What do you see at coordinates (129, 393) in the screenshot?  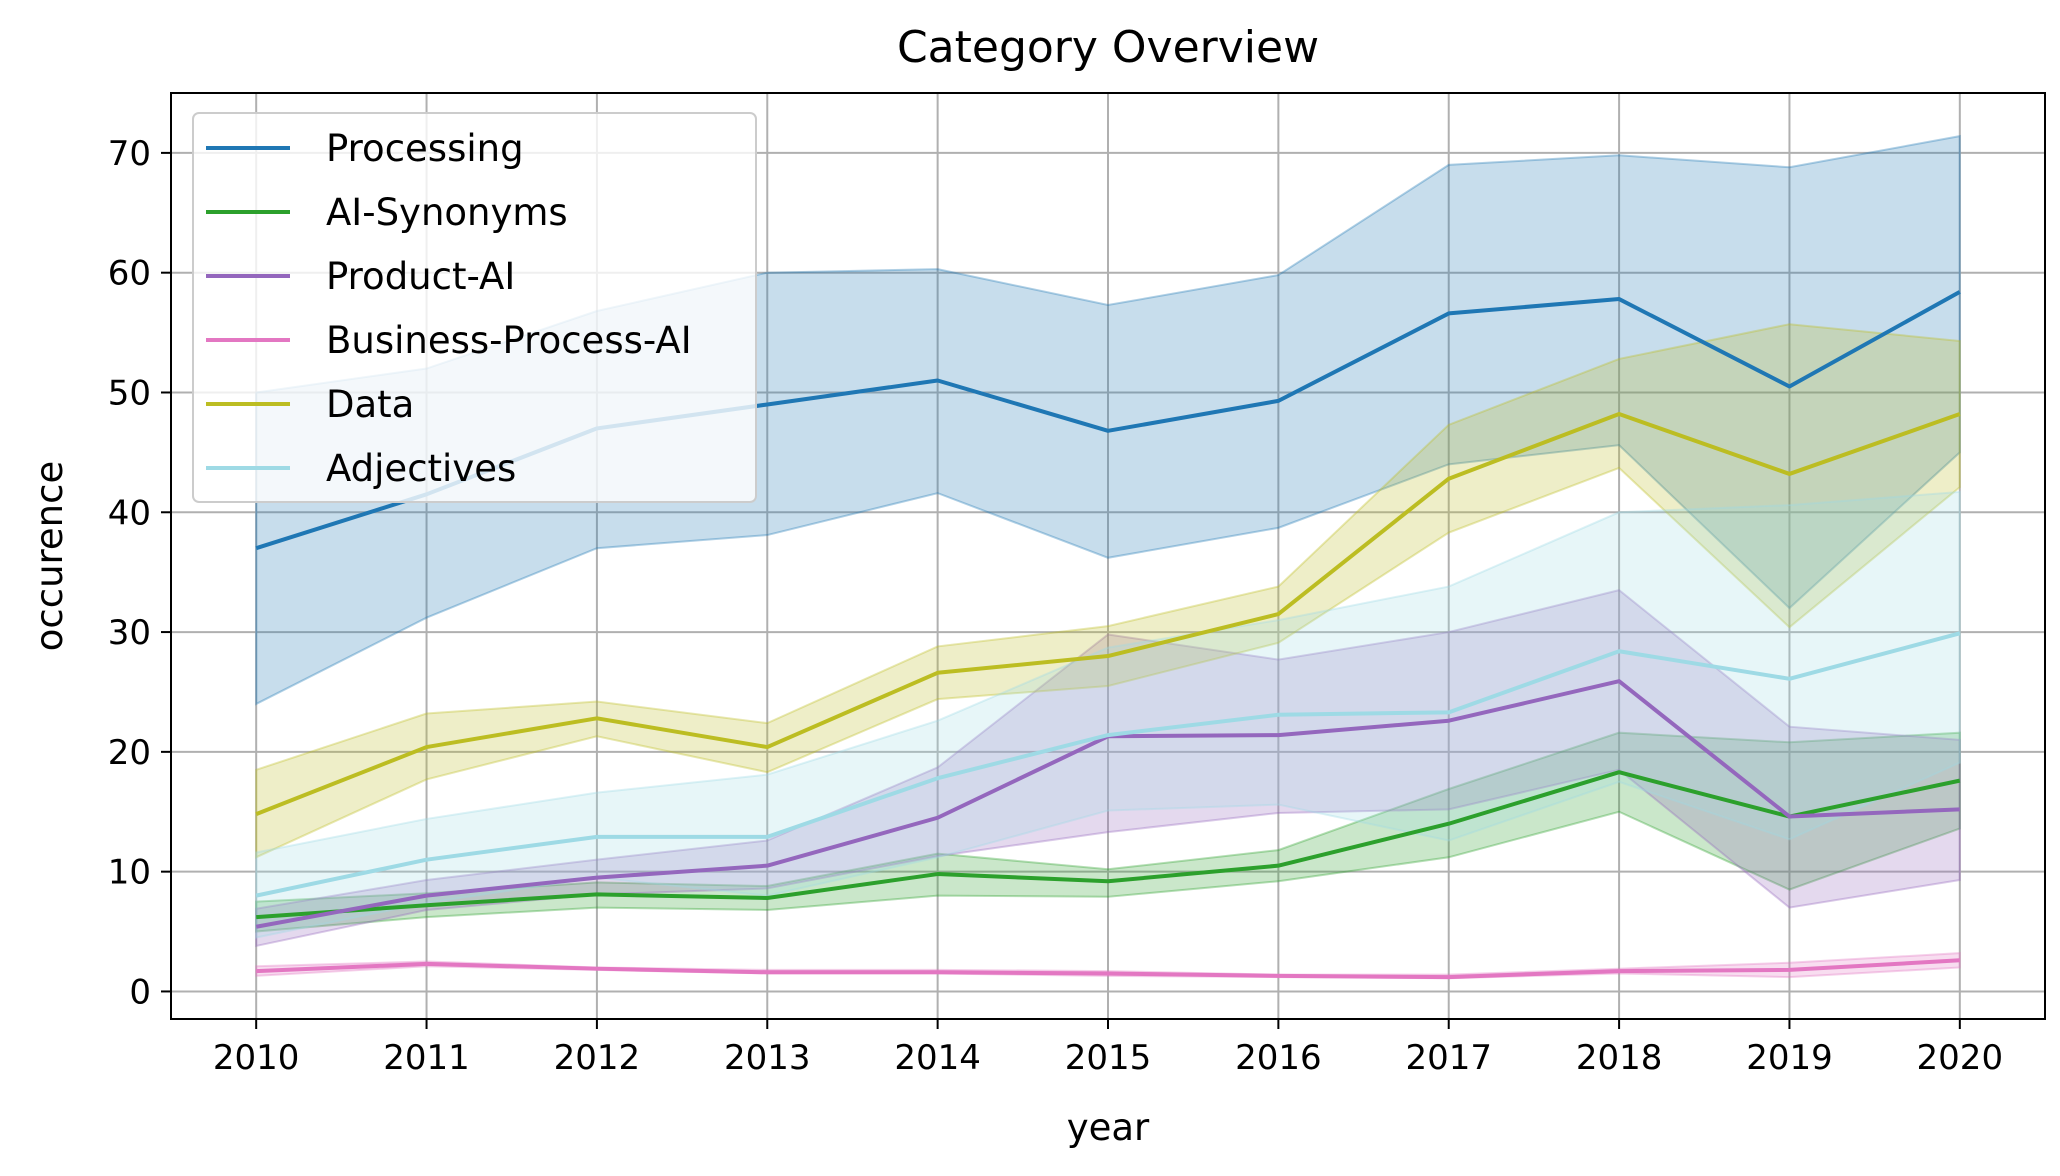 I see `y-tick-label: 50` at bounding box center [129, 393].